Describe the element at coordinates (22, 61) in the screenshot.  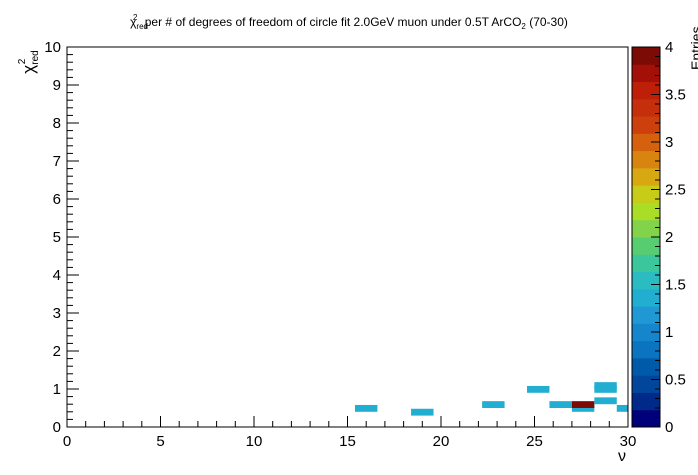
I see `ylabel-sup: 2` at that location.